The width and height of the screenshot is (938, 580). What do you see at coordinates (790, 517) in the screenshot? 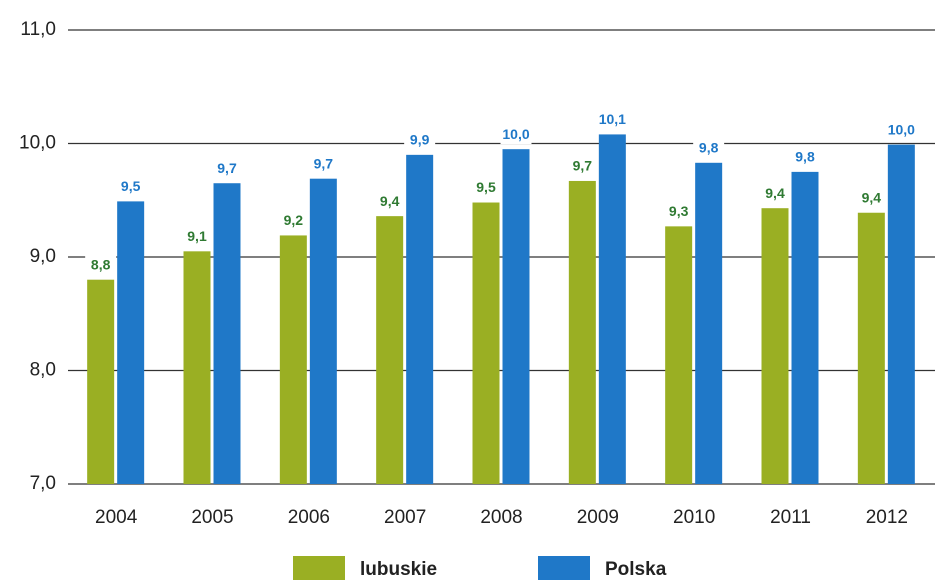
I see `x-tick-label: 2011` at bounding box center [790, 517].